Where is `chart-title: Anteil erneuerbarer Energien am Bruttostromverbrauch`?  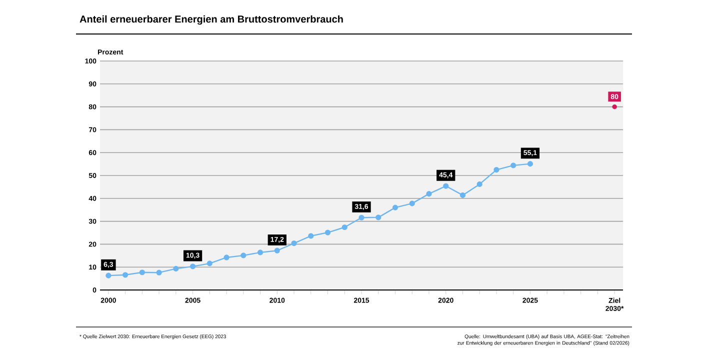 chart-title: Anteil erneuerbarer Energien am Bruttostromverbrauch is located at coordinates (211, 20).